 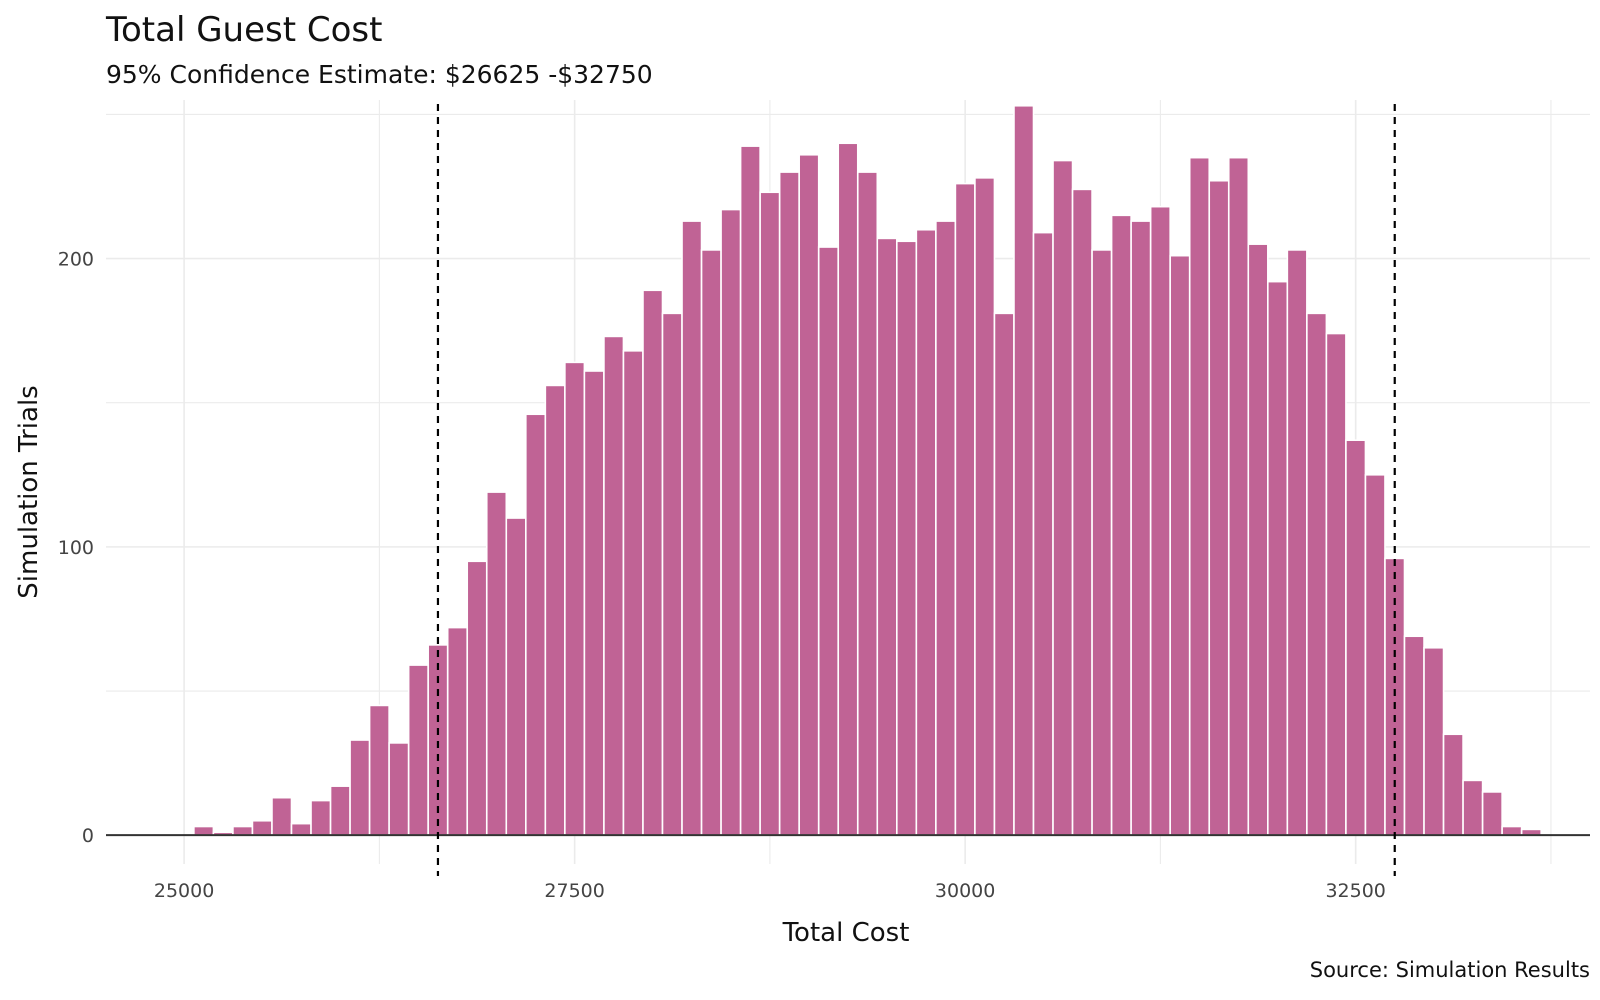 I want to click on y-axis-ticks: 0 100 200, so click(x=76, y=548).